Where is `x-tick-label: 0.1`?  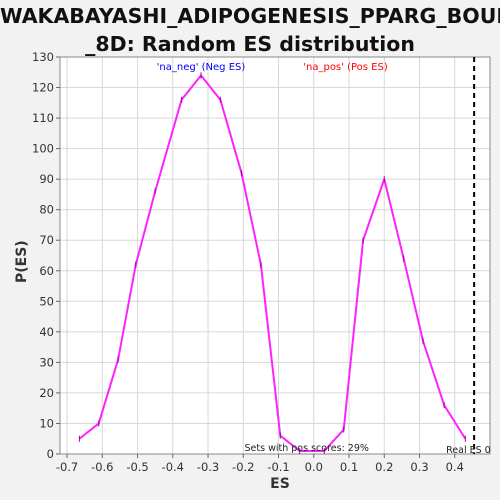
x-tick-label: 0.1 is located at coordinates (349, 467).